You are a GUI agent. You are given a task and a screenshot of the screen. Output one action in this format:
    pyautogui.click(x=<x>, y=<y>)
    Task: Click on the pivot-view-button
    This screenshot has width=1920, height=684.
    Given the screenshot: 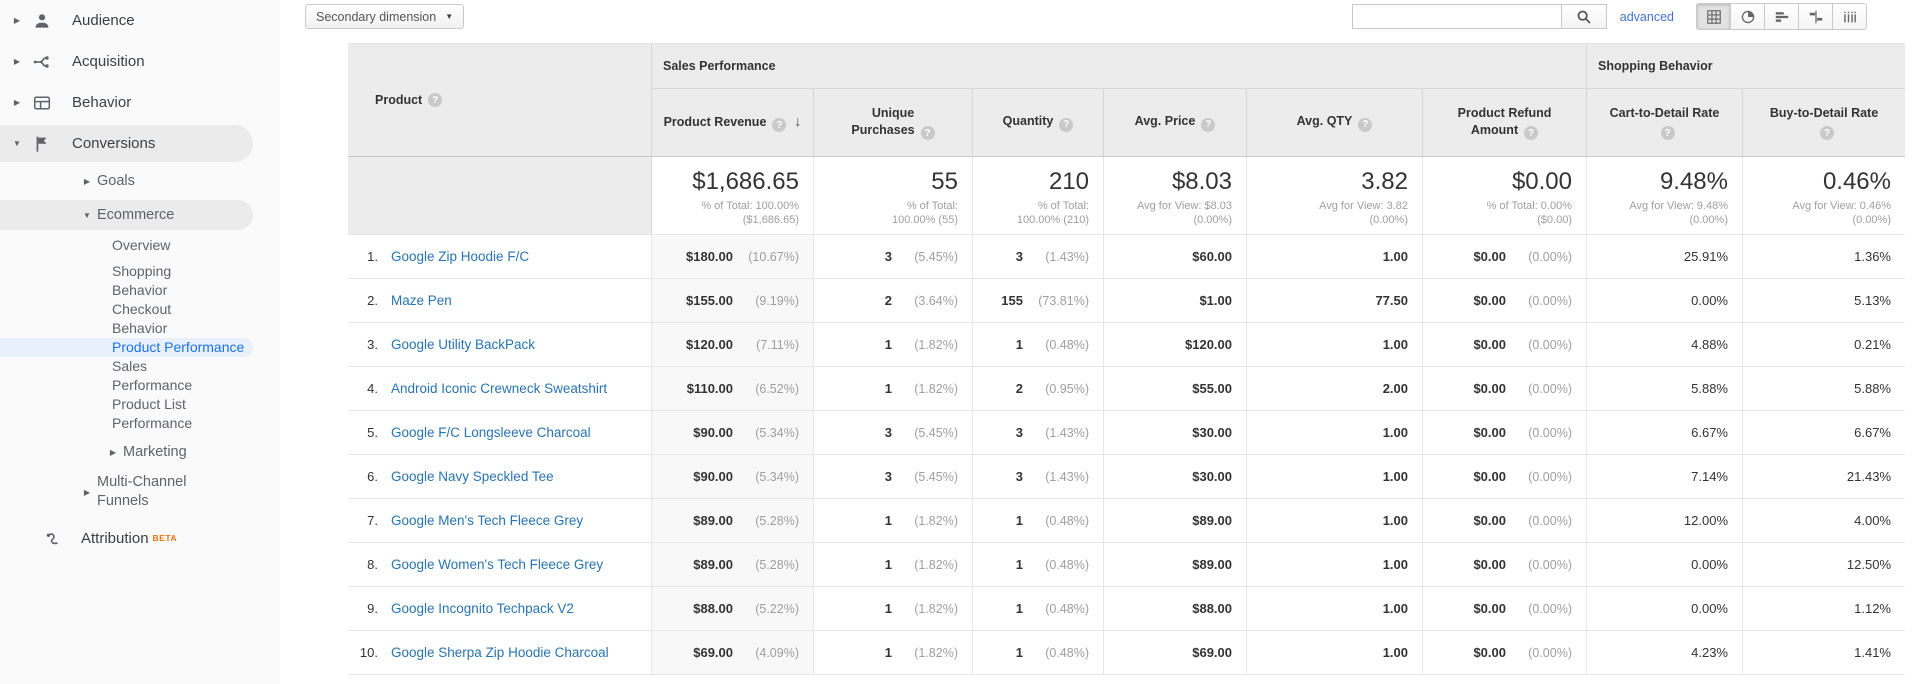 What is the action you would take?
    pyautogui.click(x=1849, y=16)
    